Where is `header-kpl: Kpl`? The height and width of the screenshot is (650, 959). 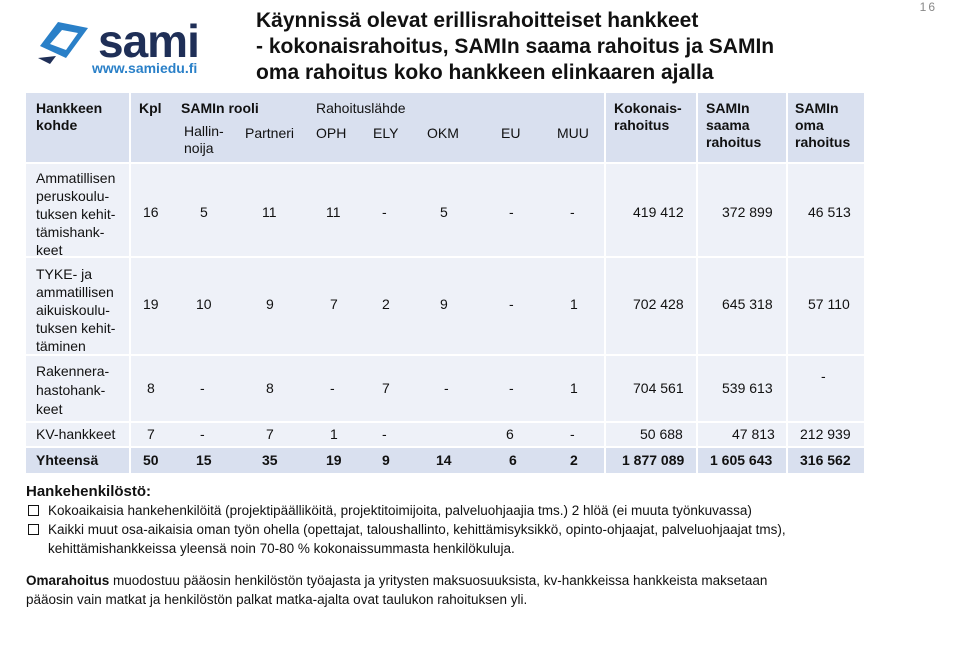
header-kpl: Kpl is located at coordinates (150, 108).